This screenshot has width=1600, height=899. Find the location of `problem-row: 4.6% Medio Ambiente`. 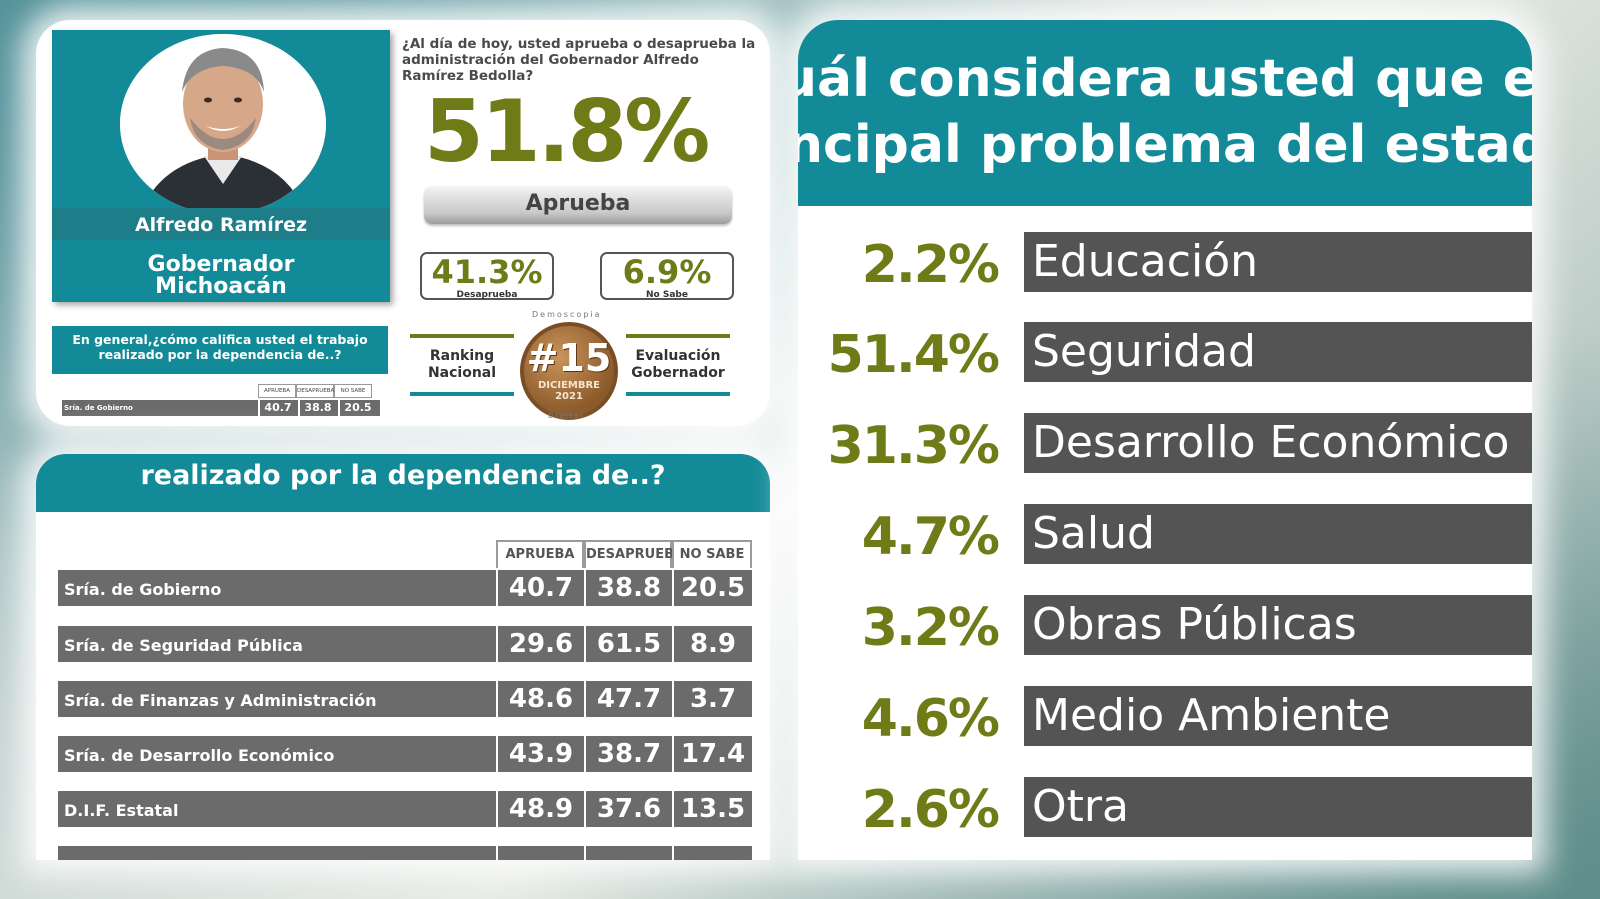

problem-row: 4.6% Medio Ambiente is located at coordinates (1165, 716).